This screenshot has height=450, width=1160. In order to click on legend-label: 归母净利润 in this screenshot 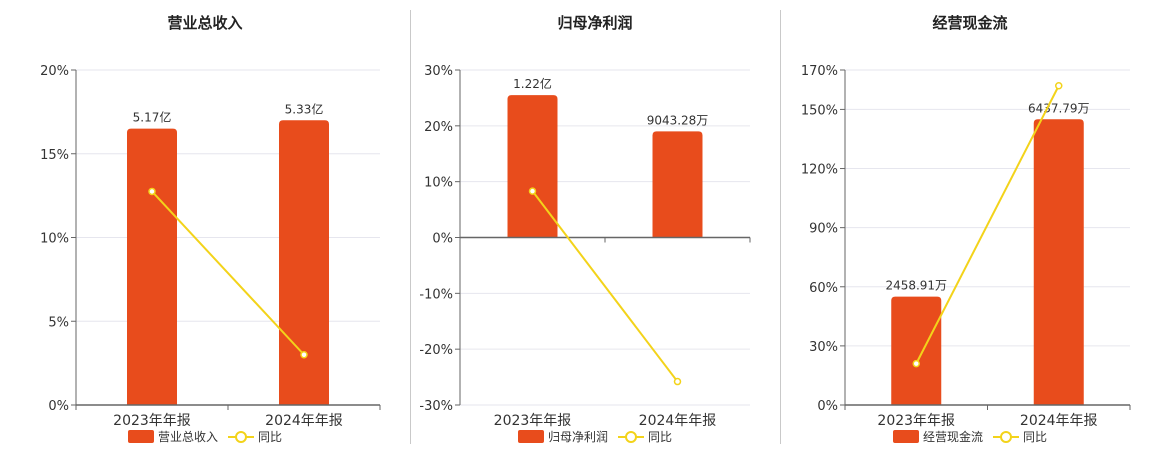, I will do `click(577, 437)`.